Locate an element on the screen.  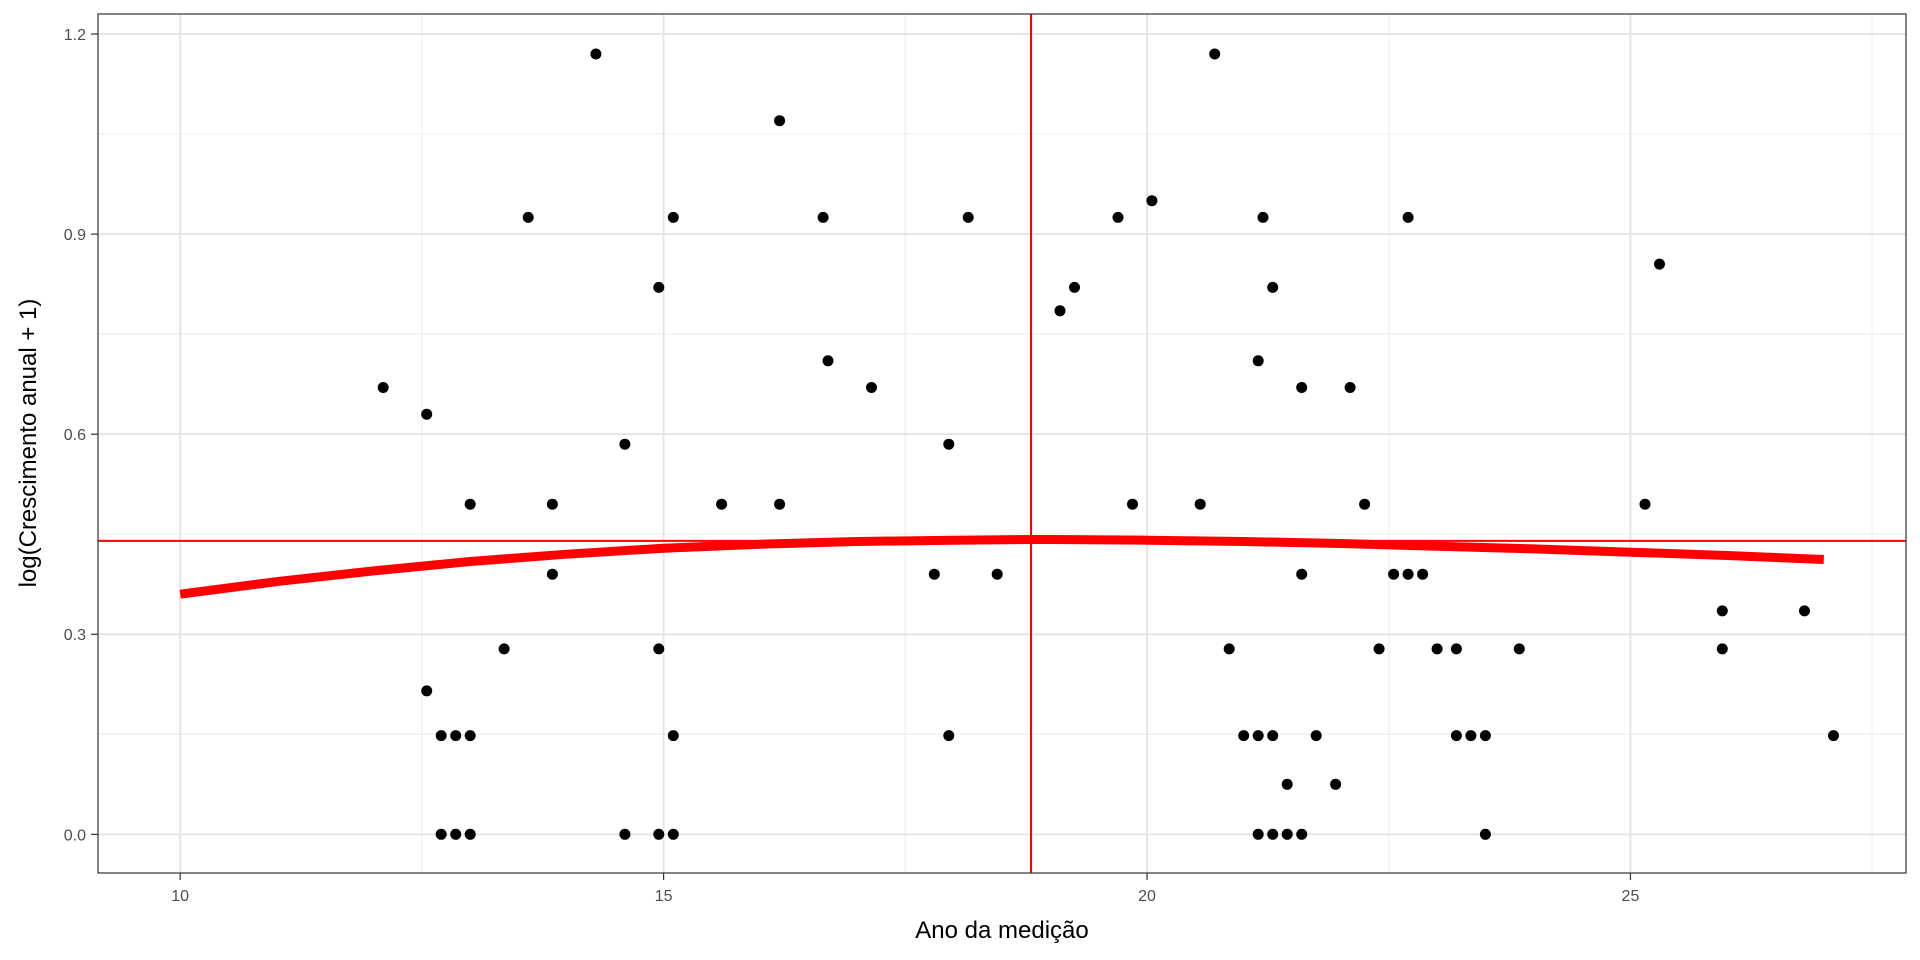
y-tick-label: 0.0 is located at coordinates (75, 835).